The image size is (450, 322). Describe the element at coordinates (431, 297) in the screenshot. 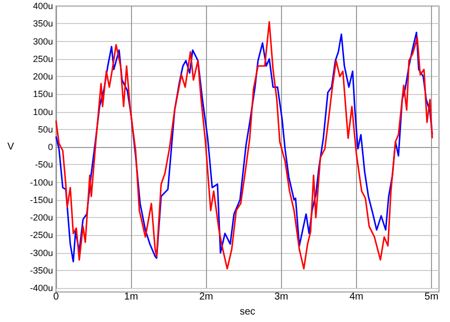

I see `x-tick-label: 5m` at that location.